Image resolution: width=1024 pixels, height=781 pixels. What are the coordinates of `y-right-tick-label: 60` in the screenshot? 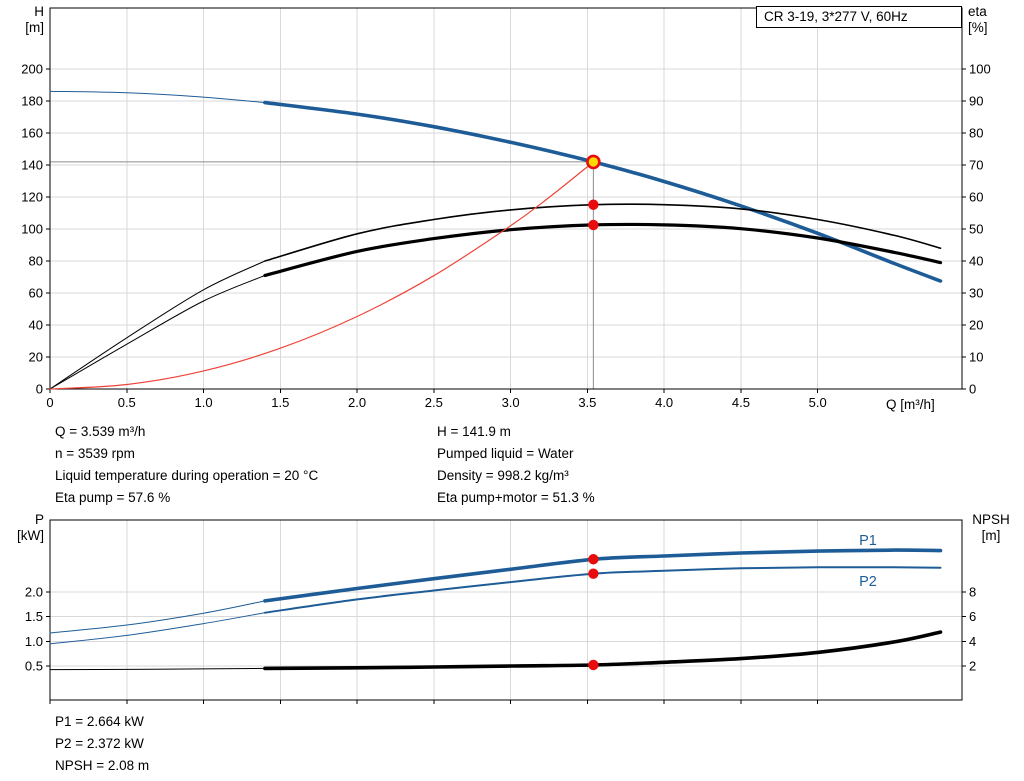 It's located at (976, 197).